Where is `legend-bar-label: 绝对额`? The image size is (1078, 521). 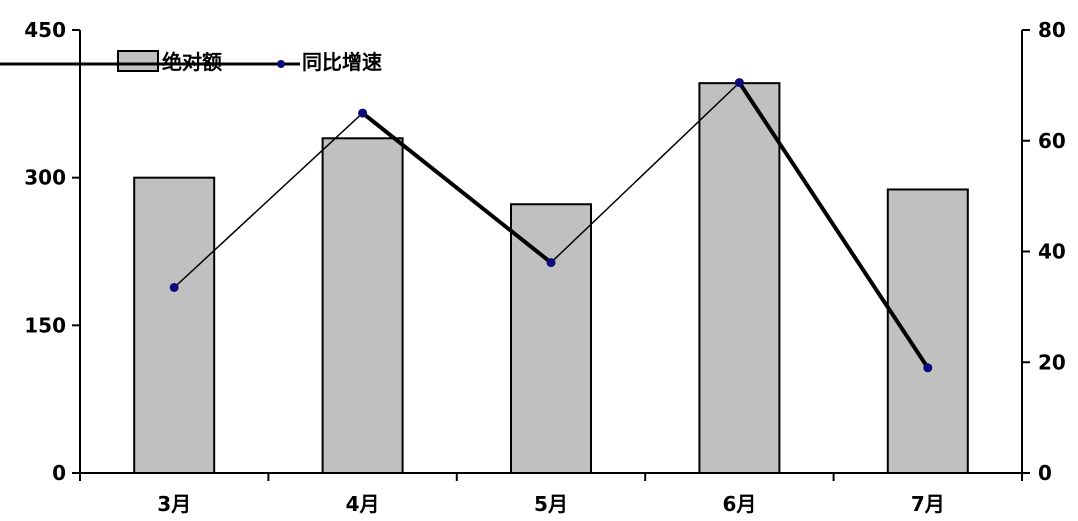 legend-bar-label: 绝对额 is located at coordinates (192, 62).